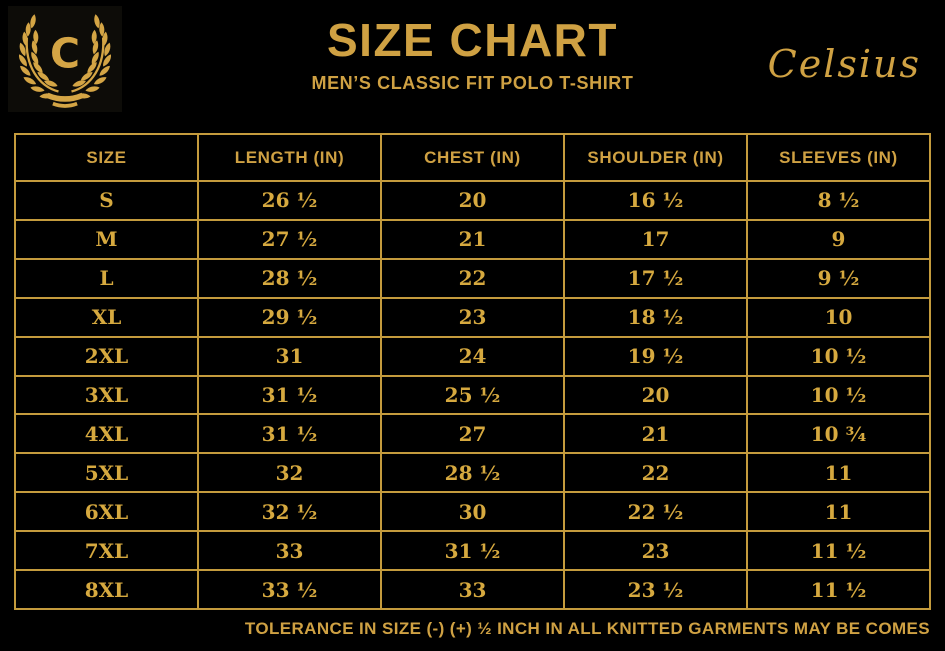 Image resolution: width=945 pixels, height=651 pixels. Describe the element at coordinates (655, 551) in the screenshot. I see `cell-shoulder: 23` at that location.